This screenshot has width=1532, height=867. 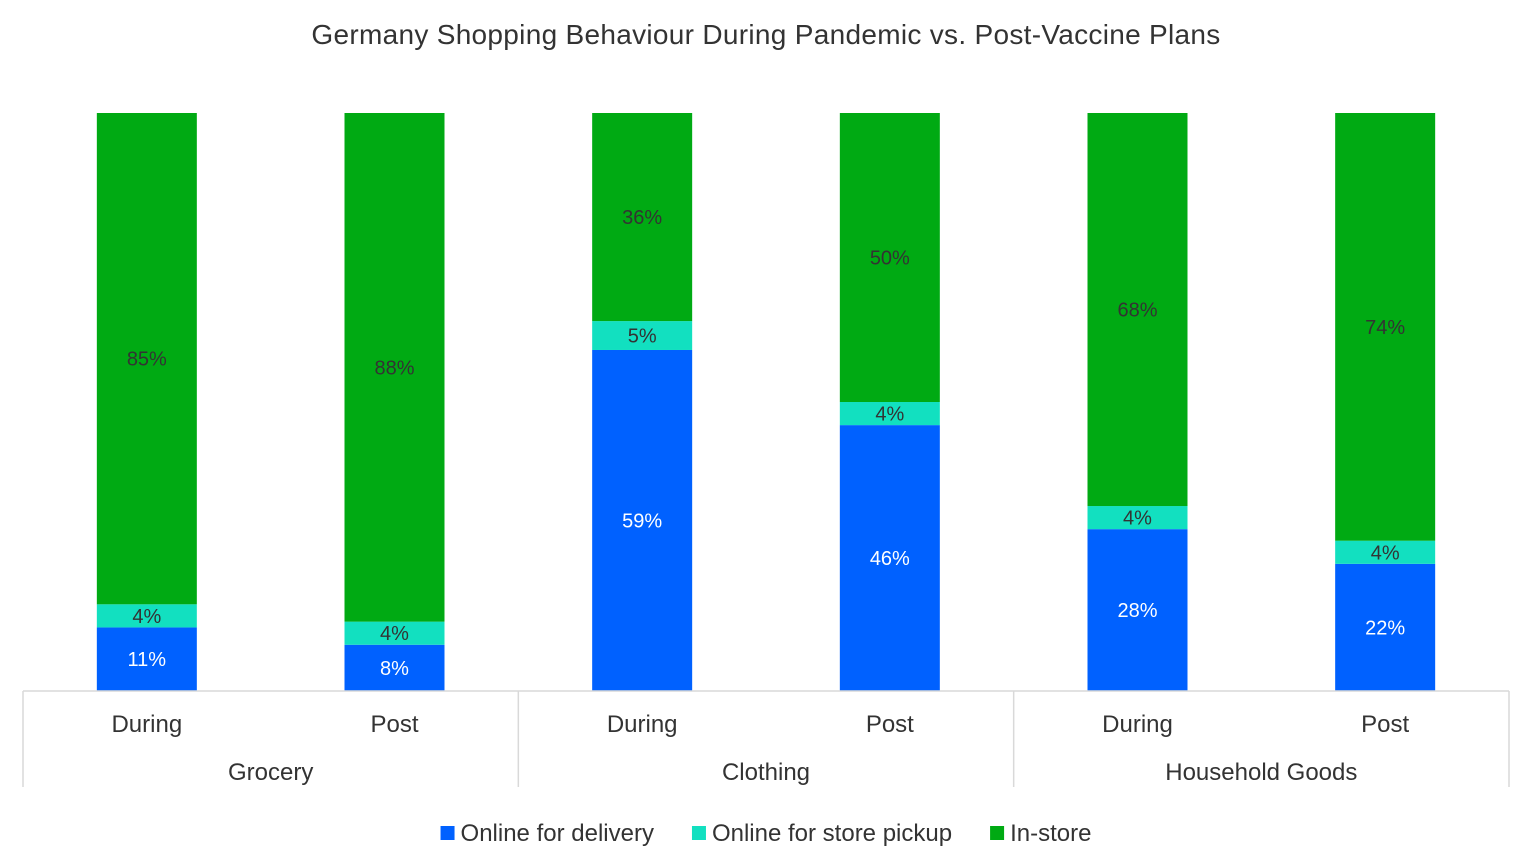 I want to click on data-label: 74%, so click(x=1385, y=328).